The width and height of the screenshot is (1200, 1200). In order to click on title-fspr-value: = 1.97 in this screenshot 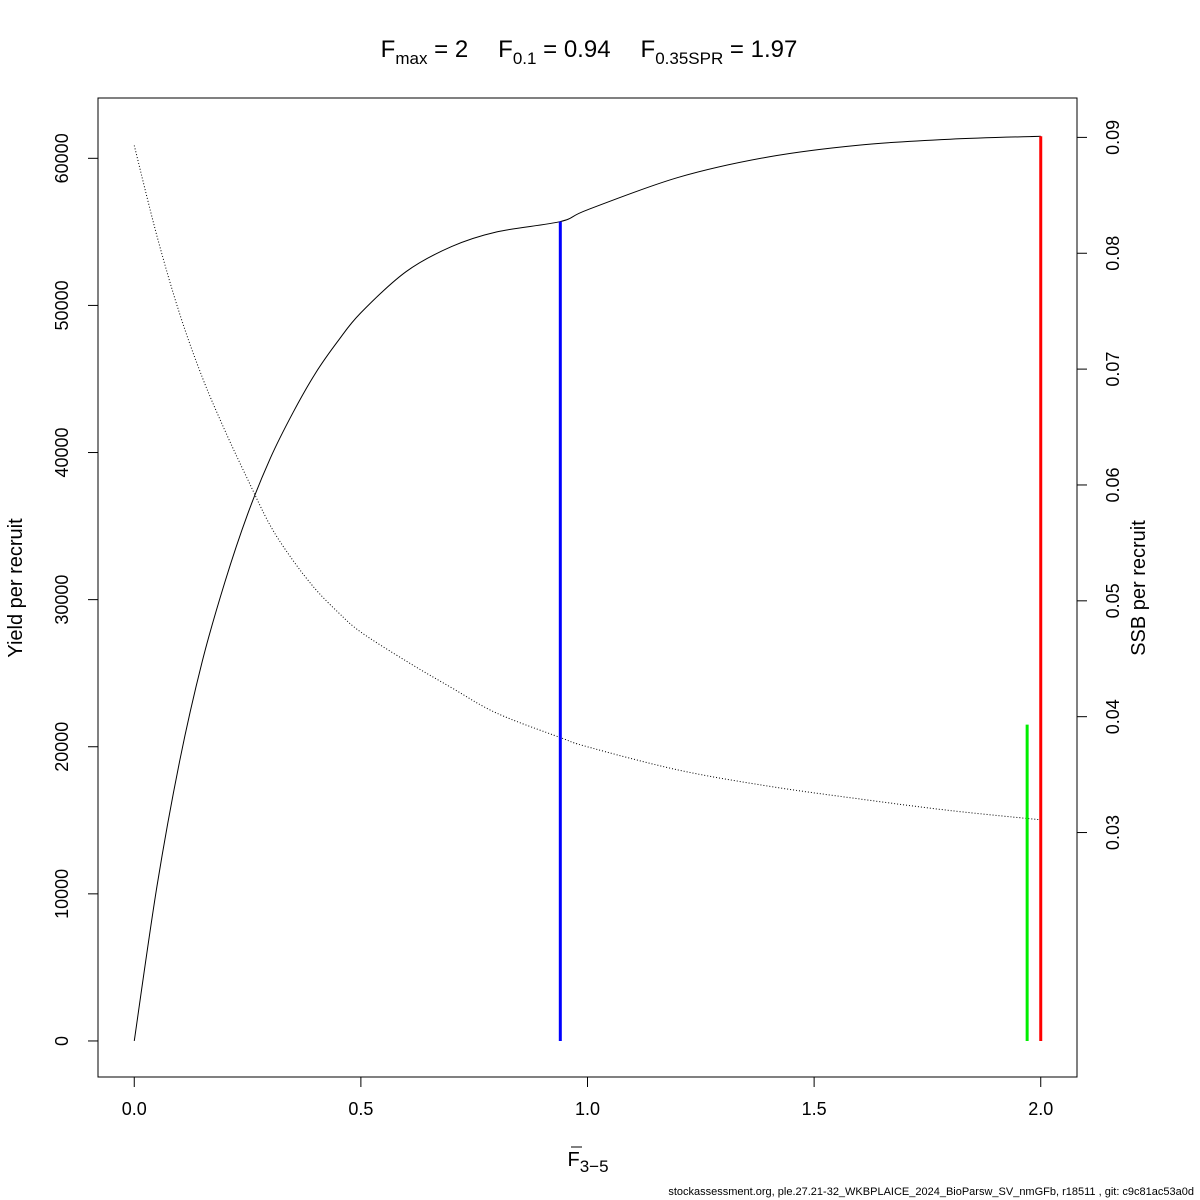, I will do `click(760, 49)`.